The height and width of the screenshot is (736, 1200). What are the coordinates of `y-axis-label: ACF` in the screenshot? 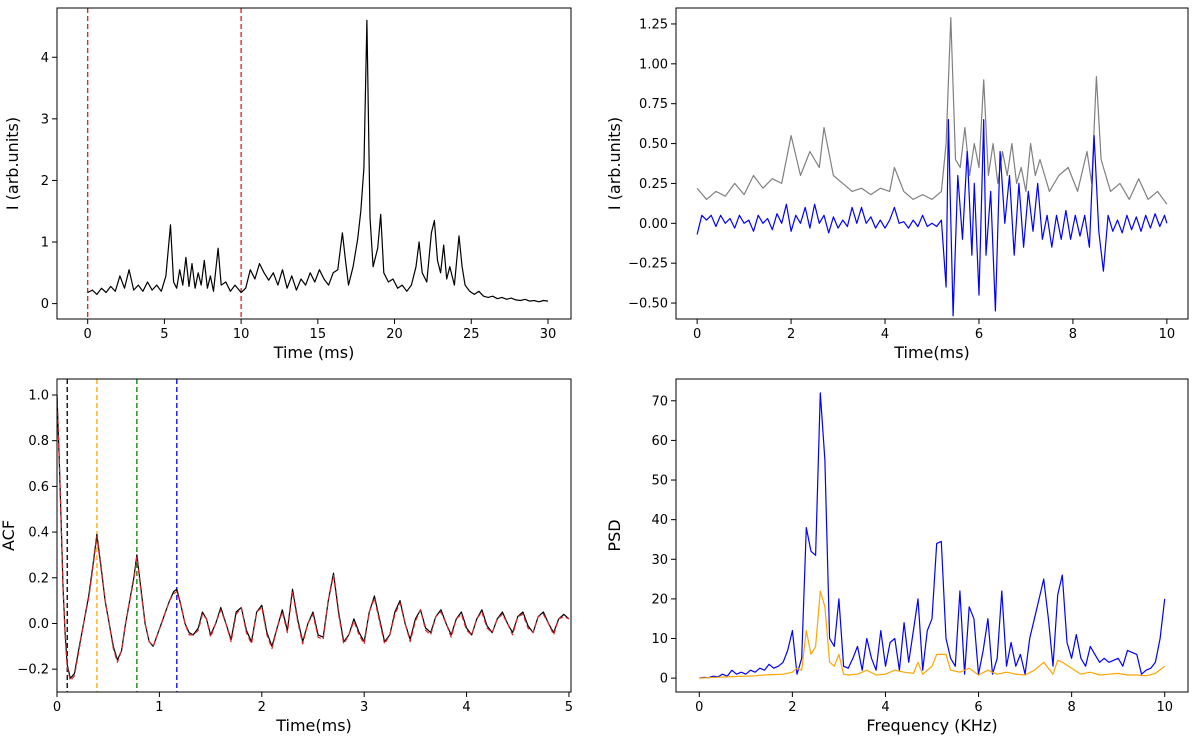 It's located at (9, 535).